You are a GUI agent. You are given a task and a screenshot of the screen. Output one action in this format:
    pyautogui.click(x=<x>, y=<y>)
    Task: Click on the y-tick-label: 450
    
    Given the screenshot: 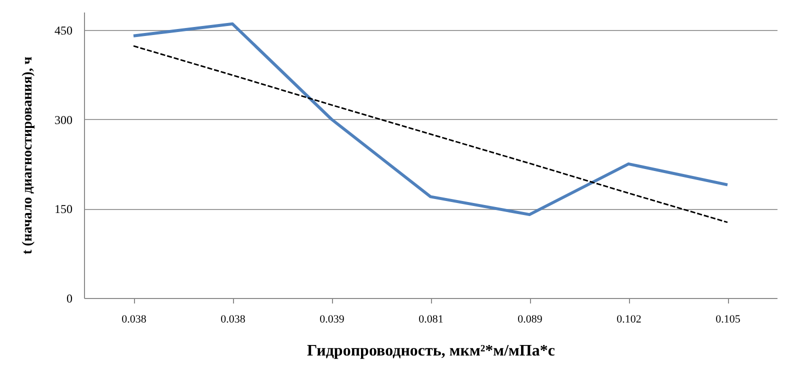 What is the action you would take?
    pyautogui.click(x=63, y=30)
    